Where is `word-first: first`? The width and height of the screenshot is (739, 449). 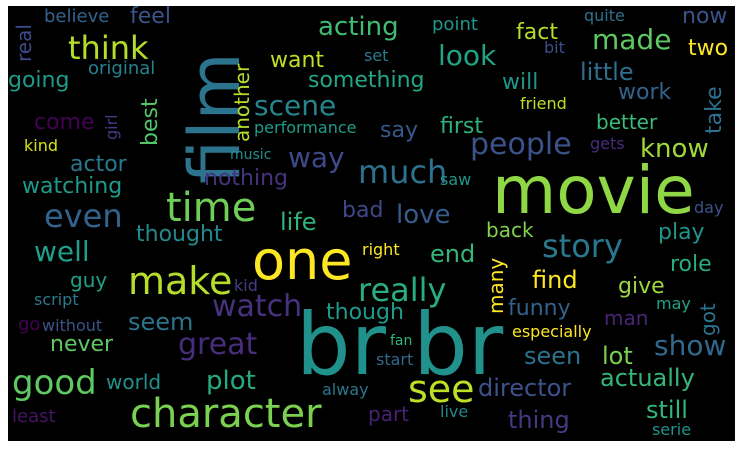
word-first: first is located at coordinates (461, 126).